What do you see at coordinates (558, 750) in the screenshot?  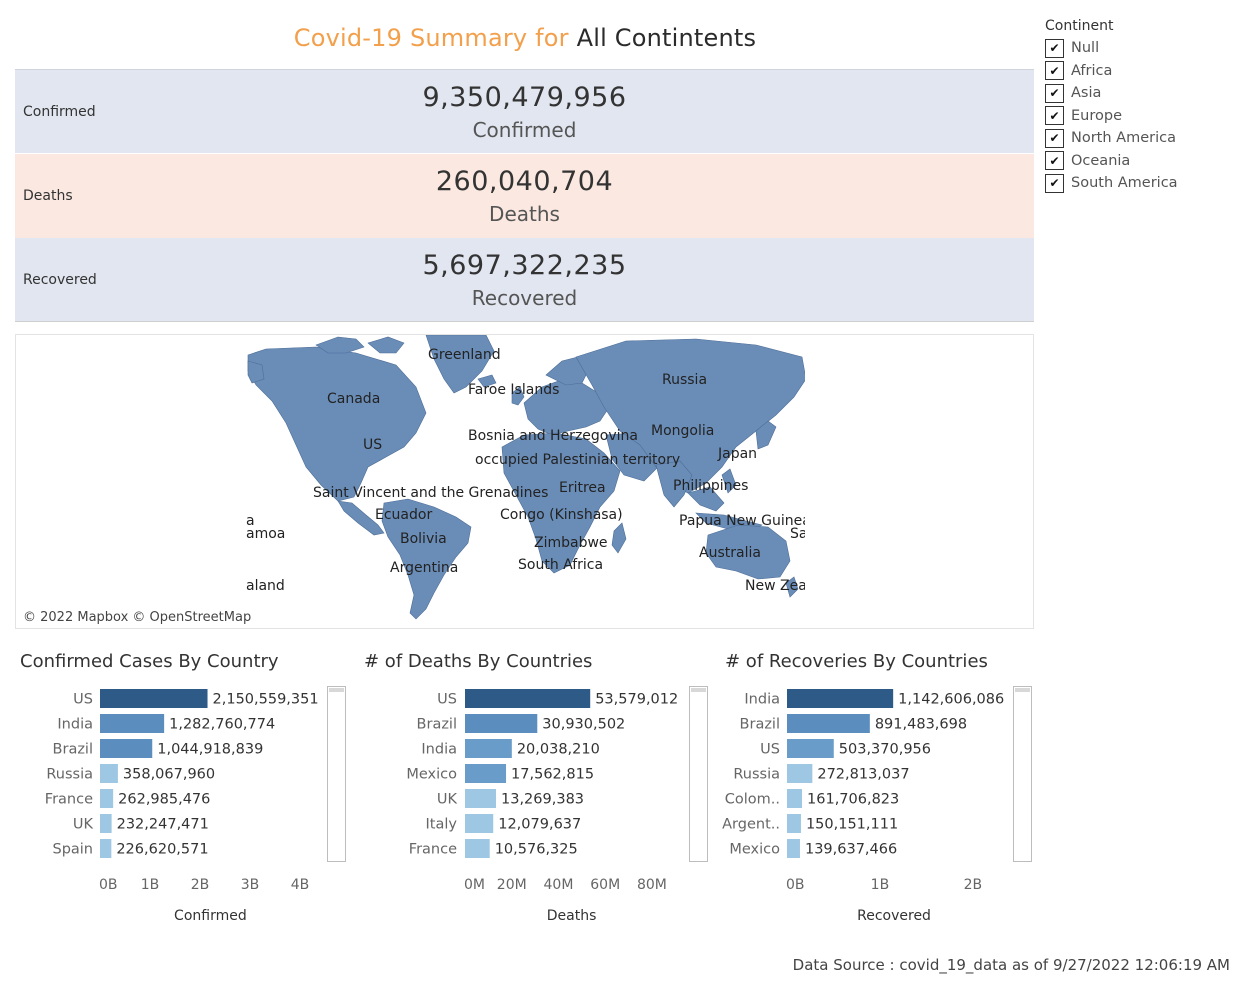 I see `data-label: 20,038,210` at bounding box center [558, 750].